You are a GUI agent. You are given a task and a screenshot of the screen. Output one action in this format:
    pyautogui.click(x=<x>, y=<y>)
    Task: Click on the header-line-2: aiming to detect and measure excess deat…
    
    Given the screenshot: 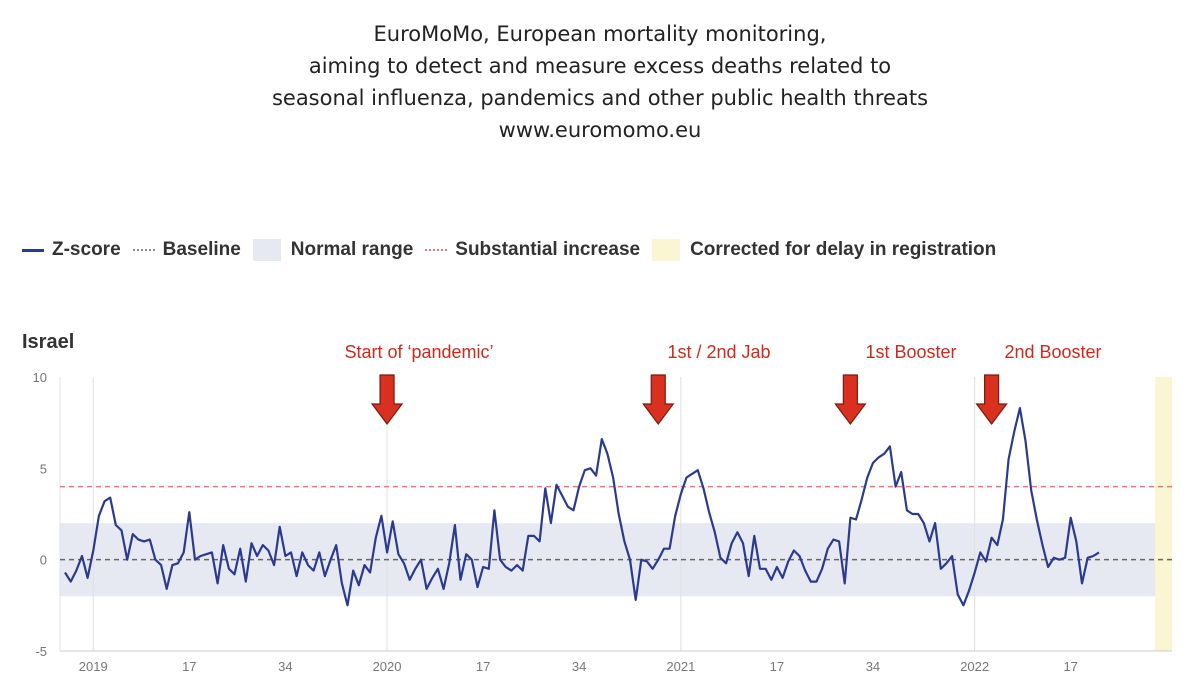 What is the action you would take?
    pyautogui.click(x=600, y=66)
    